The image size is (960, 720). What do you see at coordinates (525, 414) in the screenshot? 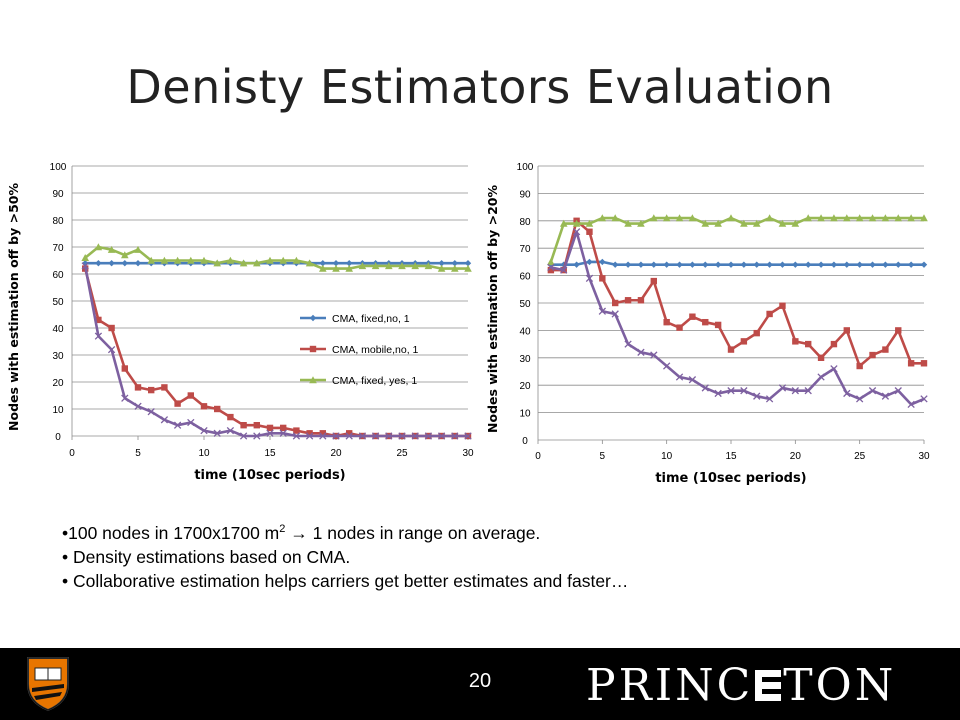
I see `y-tick-label: 10` at bounding box center [525, 414].